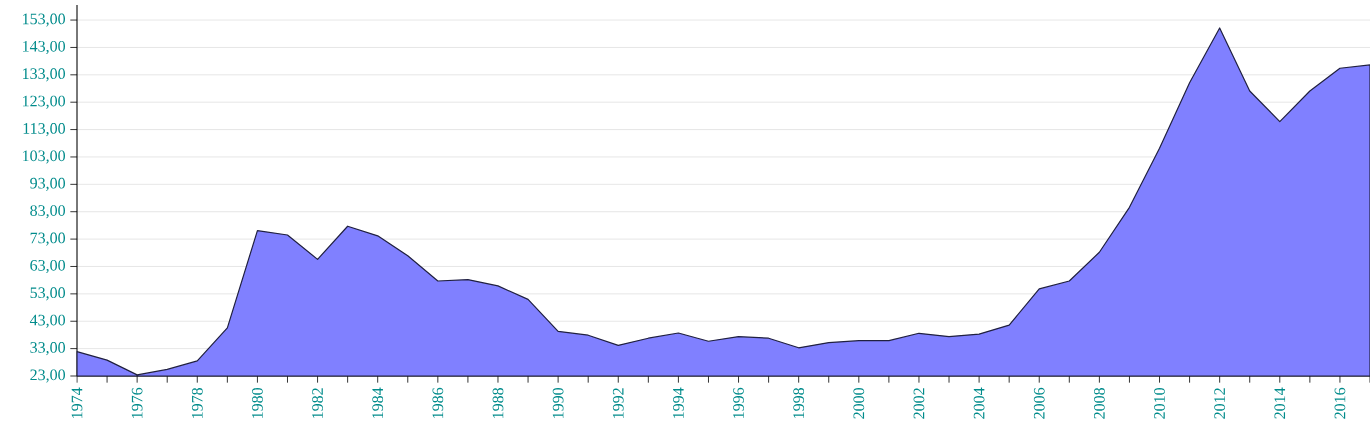  Describe the element at coordinates (498, 403) in the screenshot. I see `x-tick-label: 1988` at that location.